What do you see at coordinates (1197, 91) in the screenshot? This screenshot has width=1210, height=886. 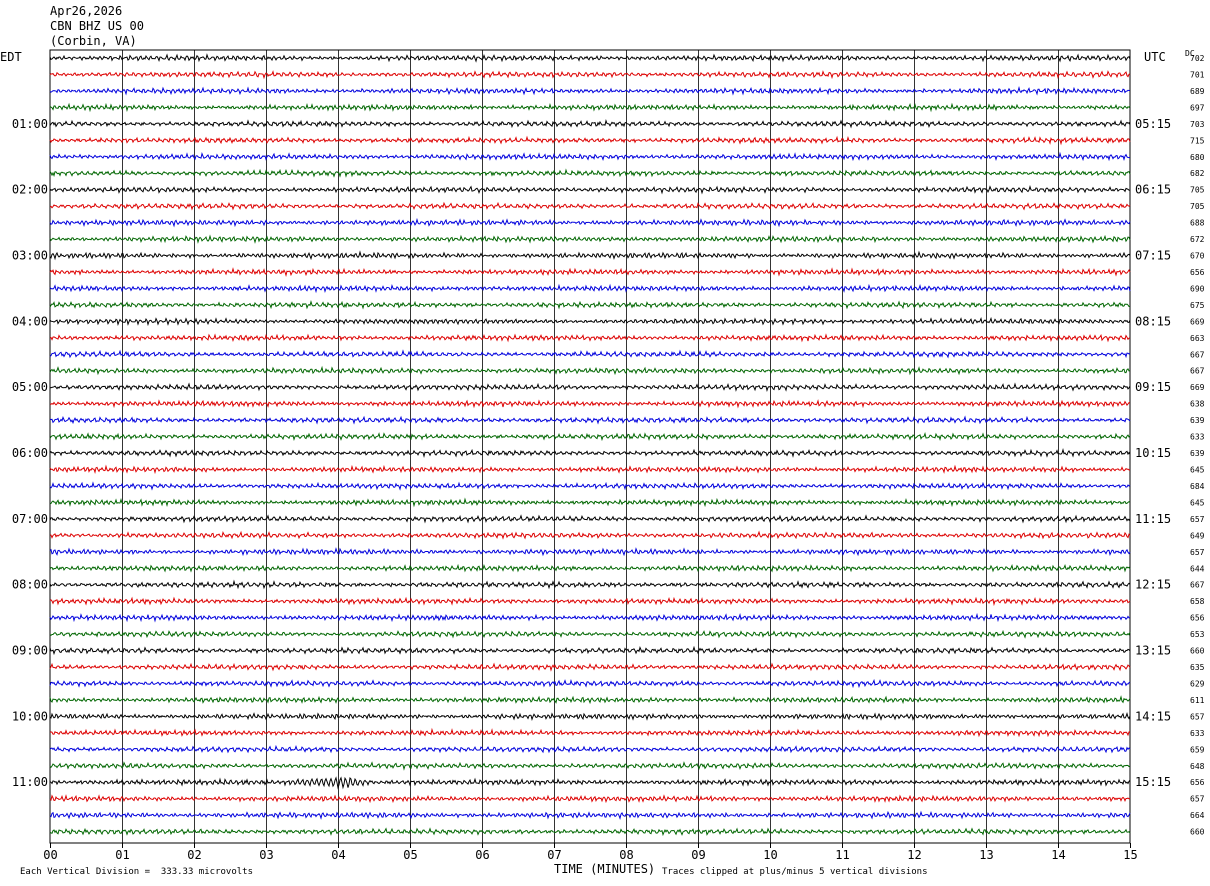 I see `dc-offset-label: 689` at bounding box center [1197, 91].